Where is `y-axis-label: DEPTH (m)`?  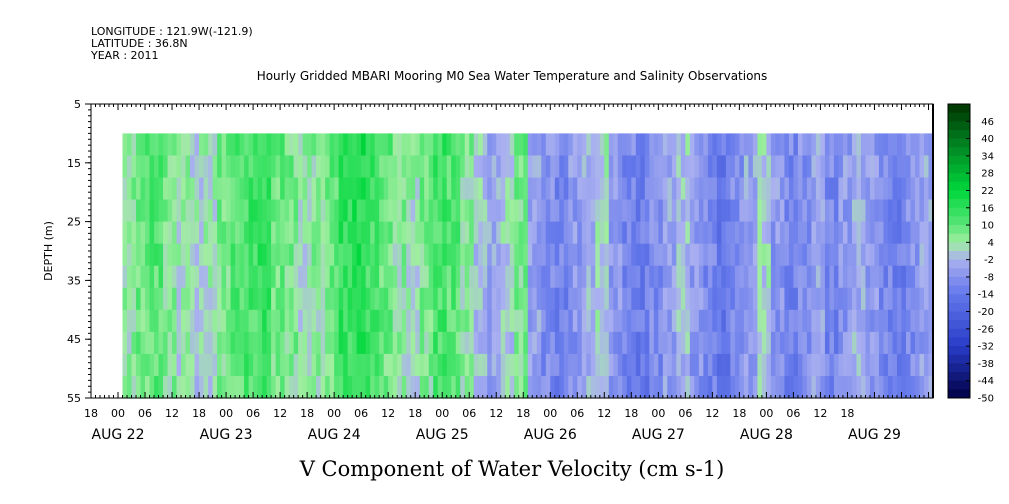 y-axis-label: DEPTH (m) is located at coordinates (48, 251).